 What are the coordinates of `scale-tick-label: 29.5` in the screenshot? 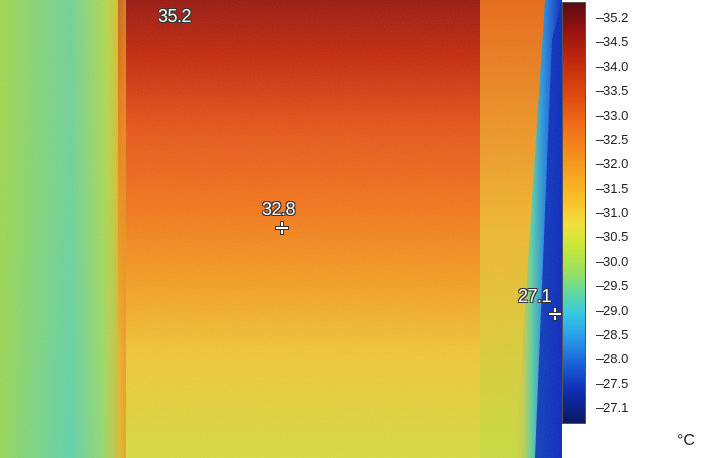 It's located at (616, 285).